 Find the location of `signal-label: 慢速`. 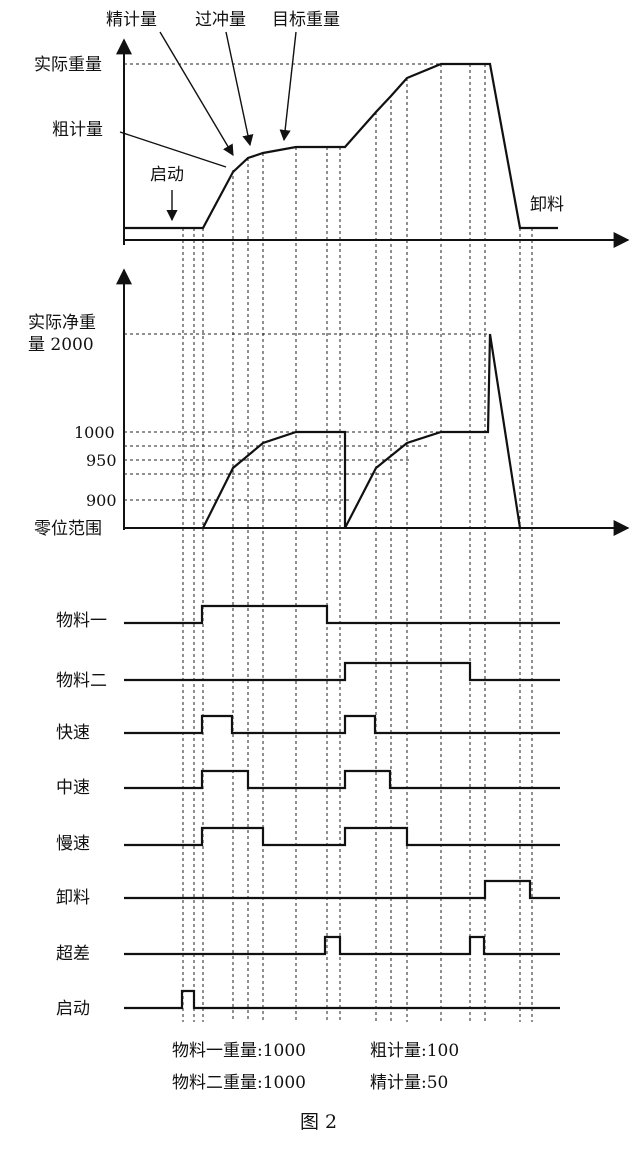

signal-label: 慢速 is located at coordinates (73, 843).